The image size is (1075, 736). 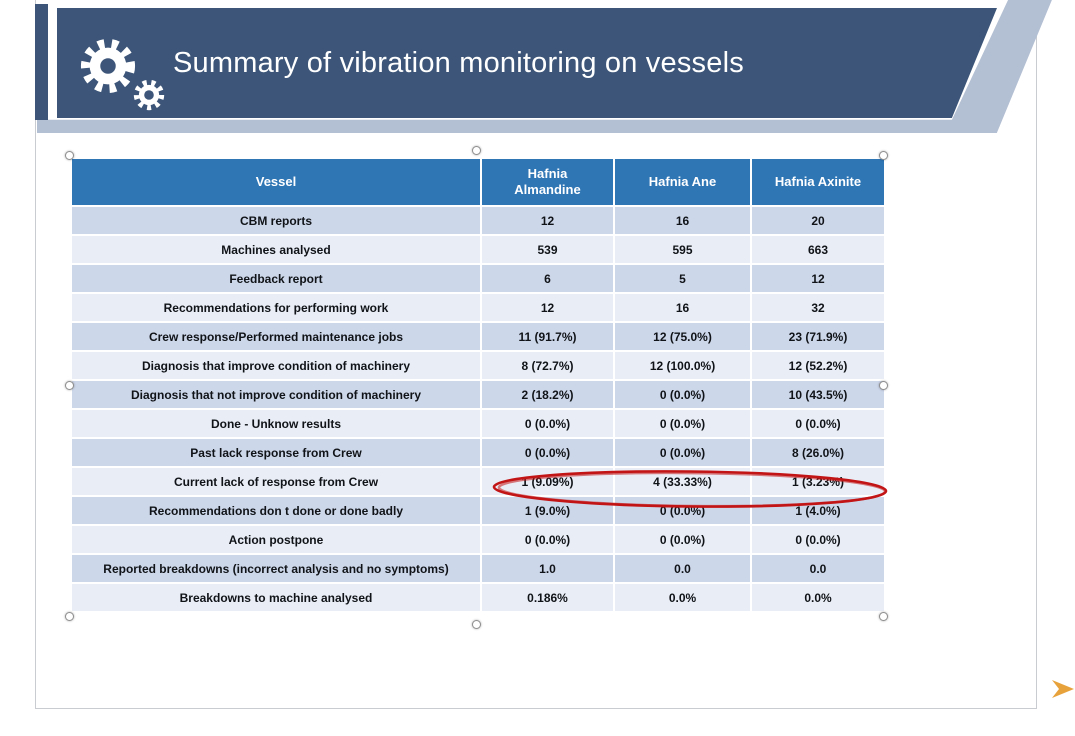 What do you see at coordinates (547, 278) in the screenshot?
I see `row-value-cell: 6` at bounding box center [547, 278].